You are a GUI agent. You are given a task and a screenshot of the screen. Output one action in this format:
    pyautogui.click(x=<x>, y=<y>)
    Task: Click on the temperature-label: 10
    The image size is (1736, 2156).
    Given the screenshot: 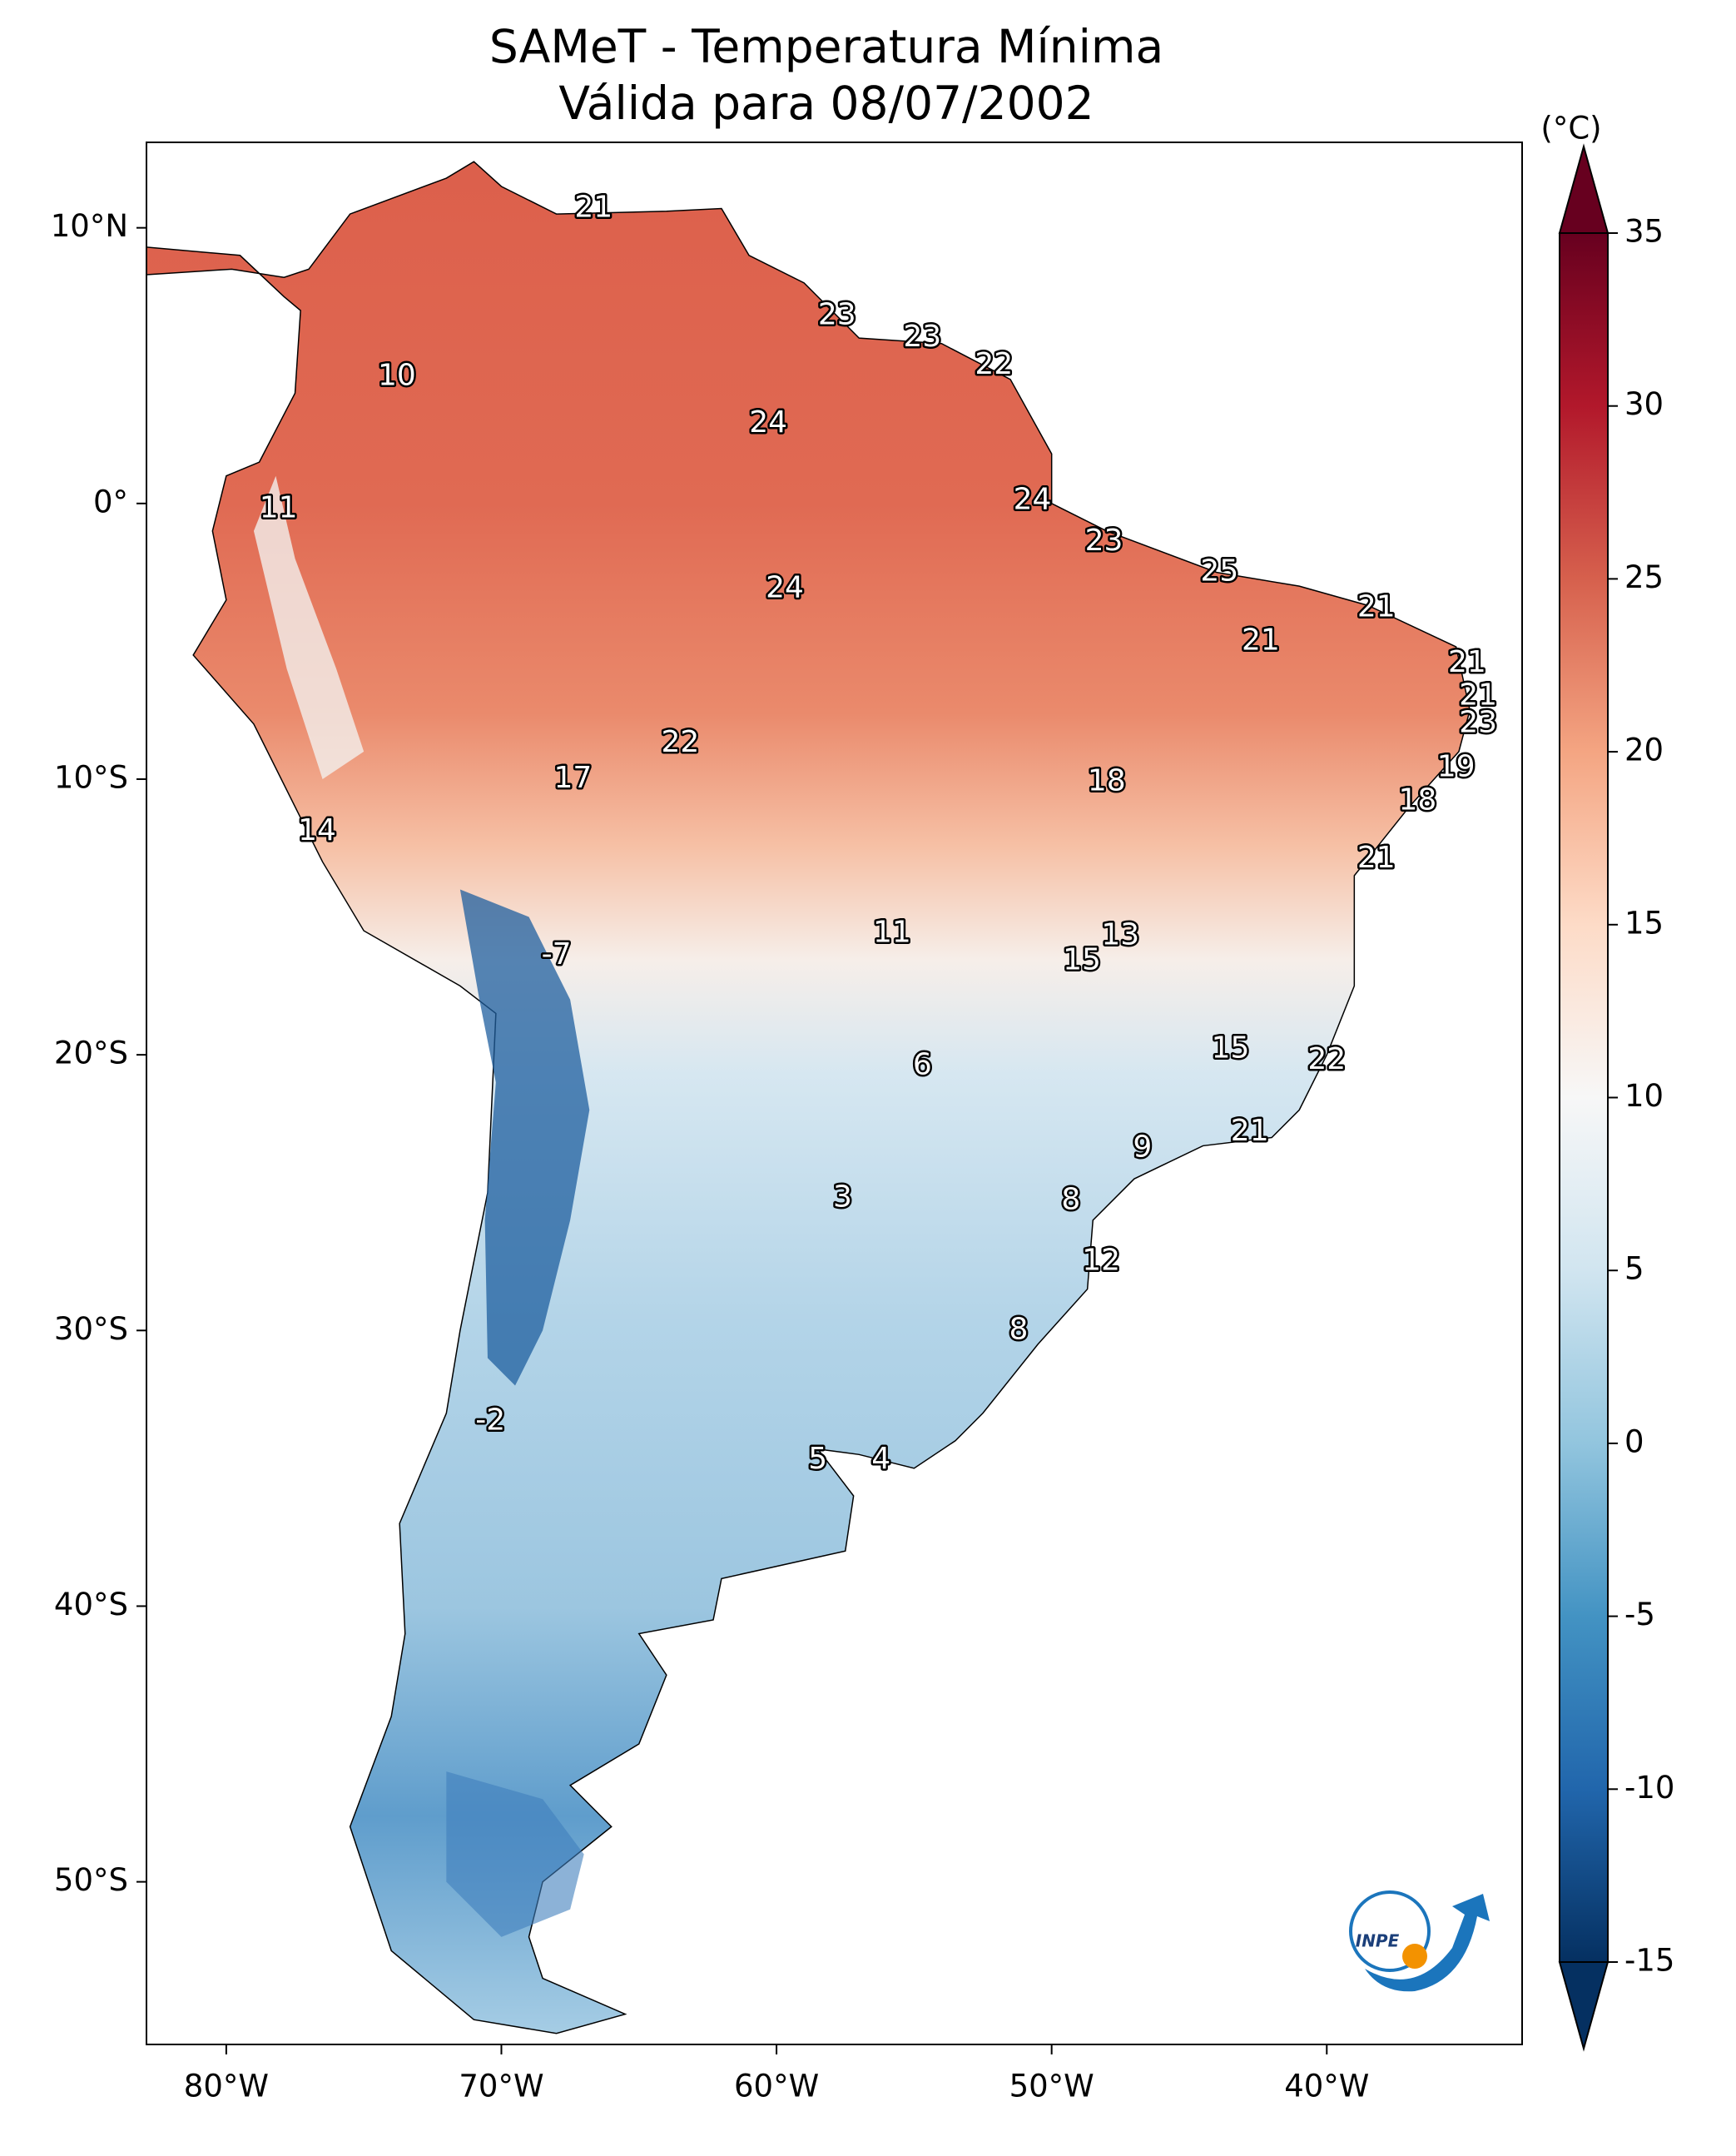 What is the action you would take?
    pyautogui.click(x=397, y=375)
    